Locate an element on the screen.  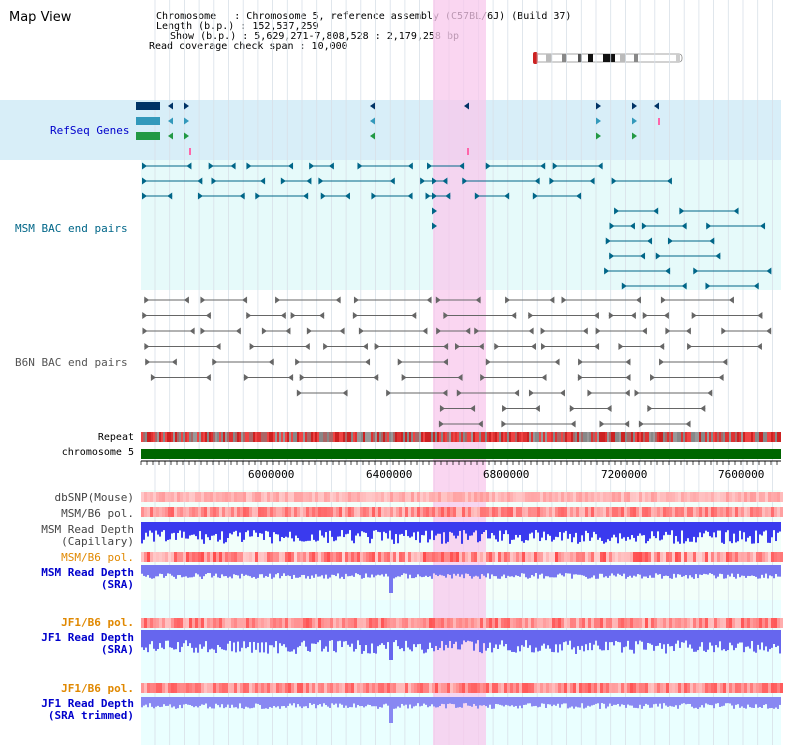
chromosome-bar is located at coordinates (461, 454).